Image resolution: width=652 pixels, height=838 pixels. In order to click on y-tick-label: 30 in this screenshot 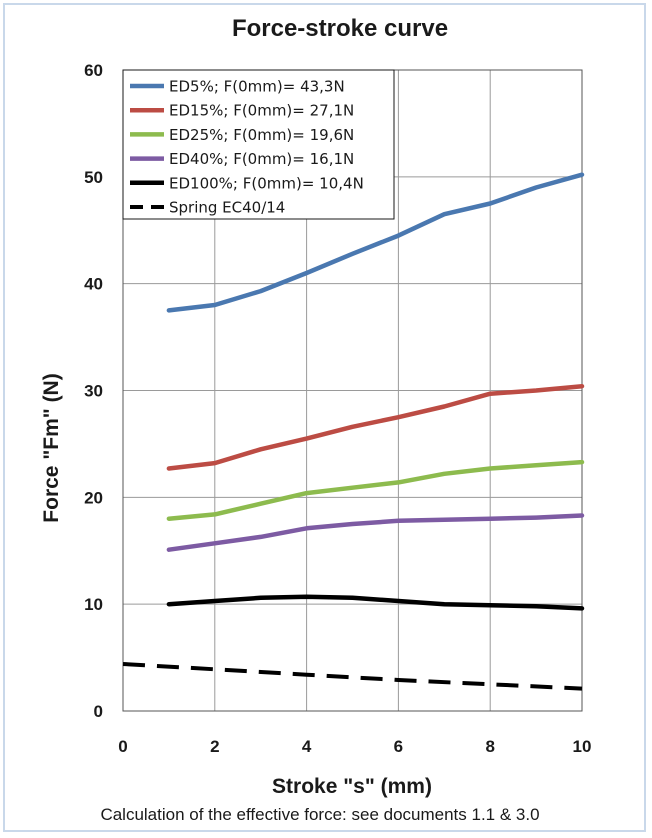, I will do `click(93, 391)`.